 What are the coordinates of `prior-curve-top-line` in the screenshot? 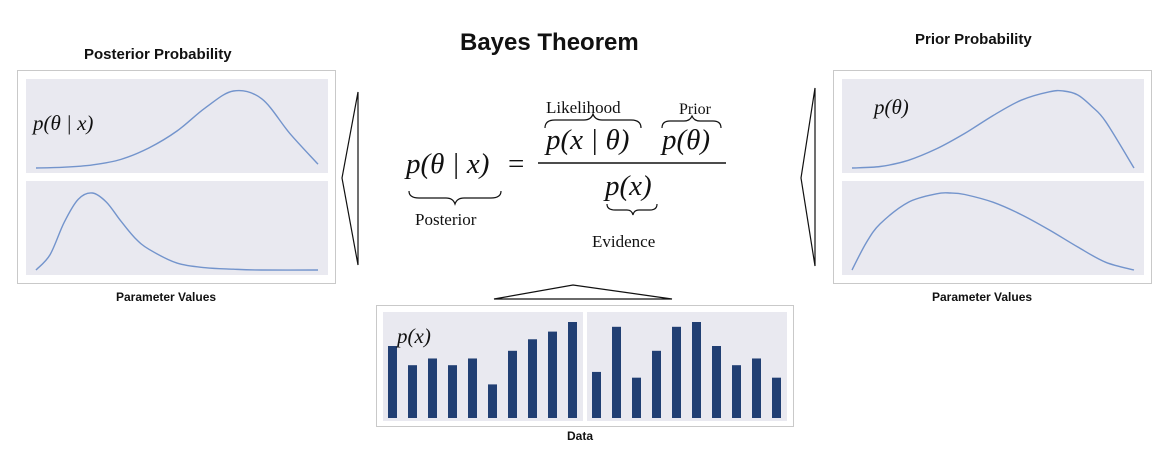 It's located at (993, 129).